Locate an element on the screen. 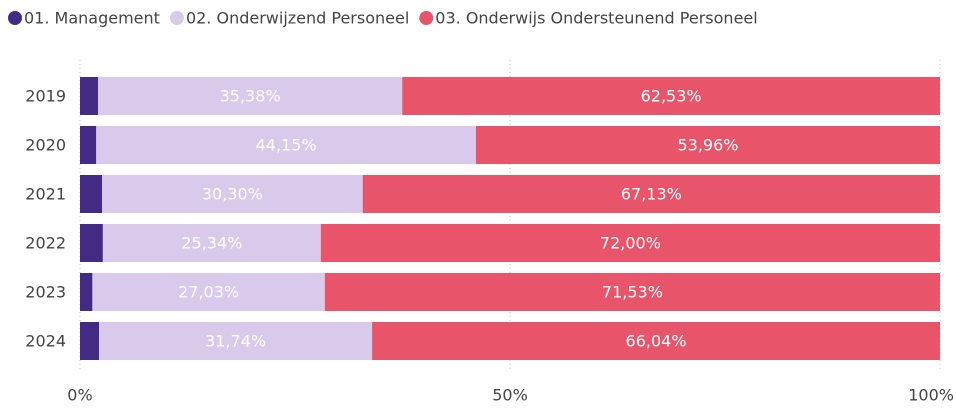 This screenshot has height=410, width=956. data-label: 27,03% is located at coordinates (208, 292).